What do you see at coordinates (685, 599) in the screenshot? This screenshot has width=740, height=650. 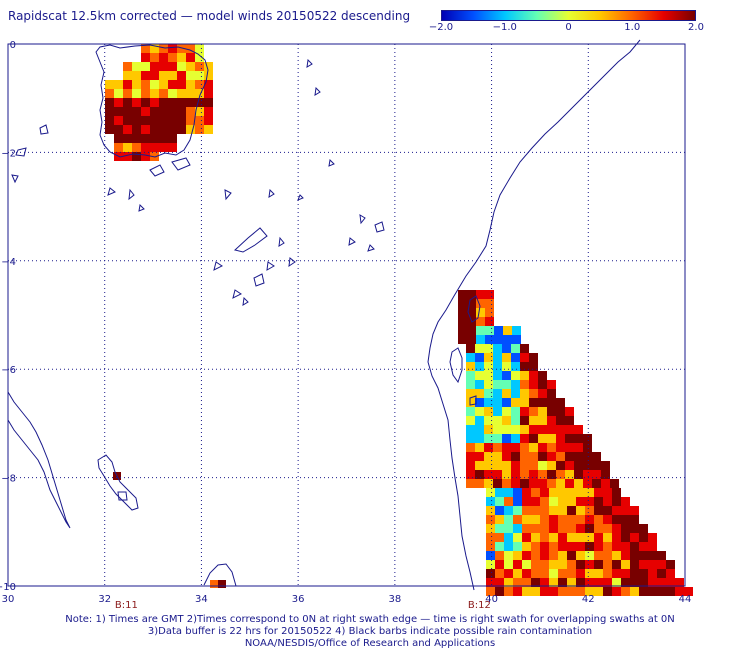 I see `lon-tick-label: 44` at bounding box center [685, 599].